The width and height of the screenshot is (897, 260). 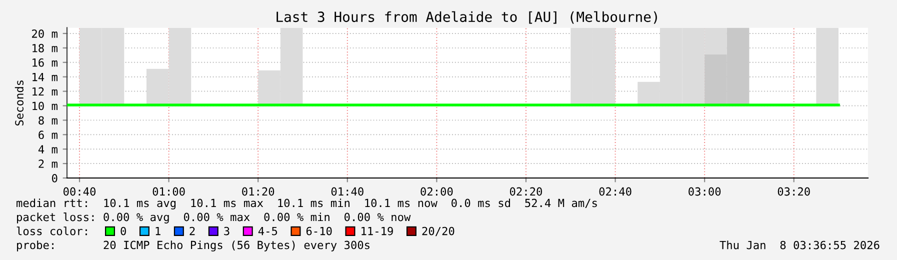 What do you see at coordinates (466, 17) in the screenshot?
I see `chart-title: Last 3 Hours from Adelaide to [AU] (Melbourne)` at bounding box center [466, 17].